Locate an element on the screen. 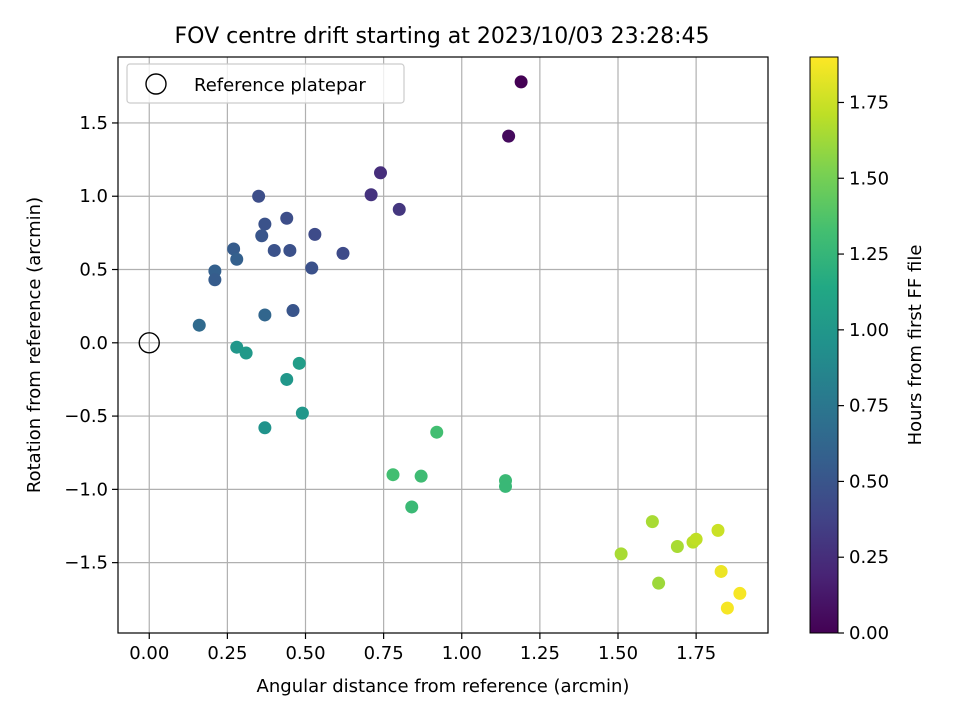 Image resolution: width=960 pixels, height=720 pixels. colorbar-tick-label: 0.75 is located at coordinates (869, 406).